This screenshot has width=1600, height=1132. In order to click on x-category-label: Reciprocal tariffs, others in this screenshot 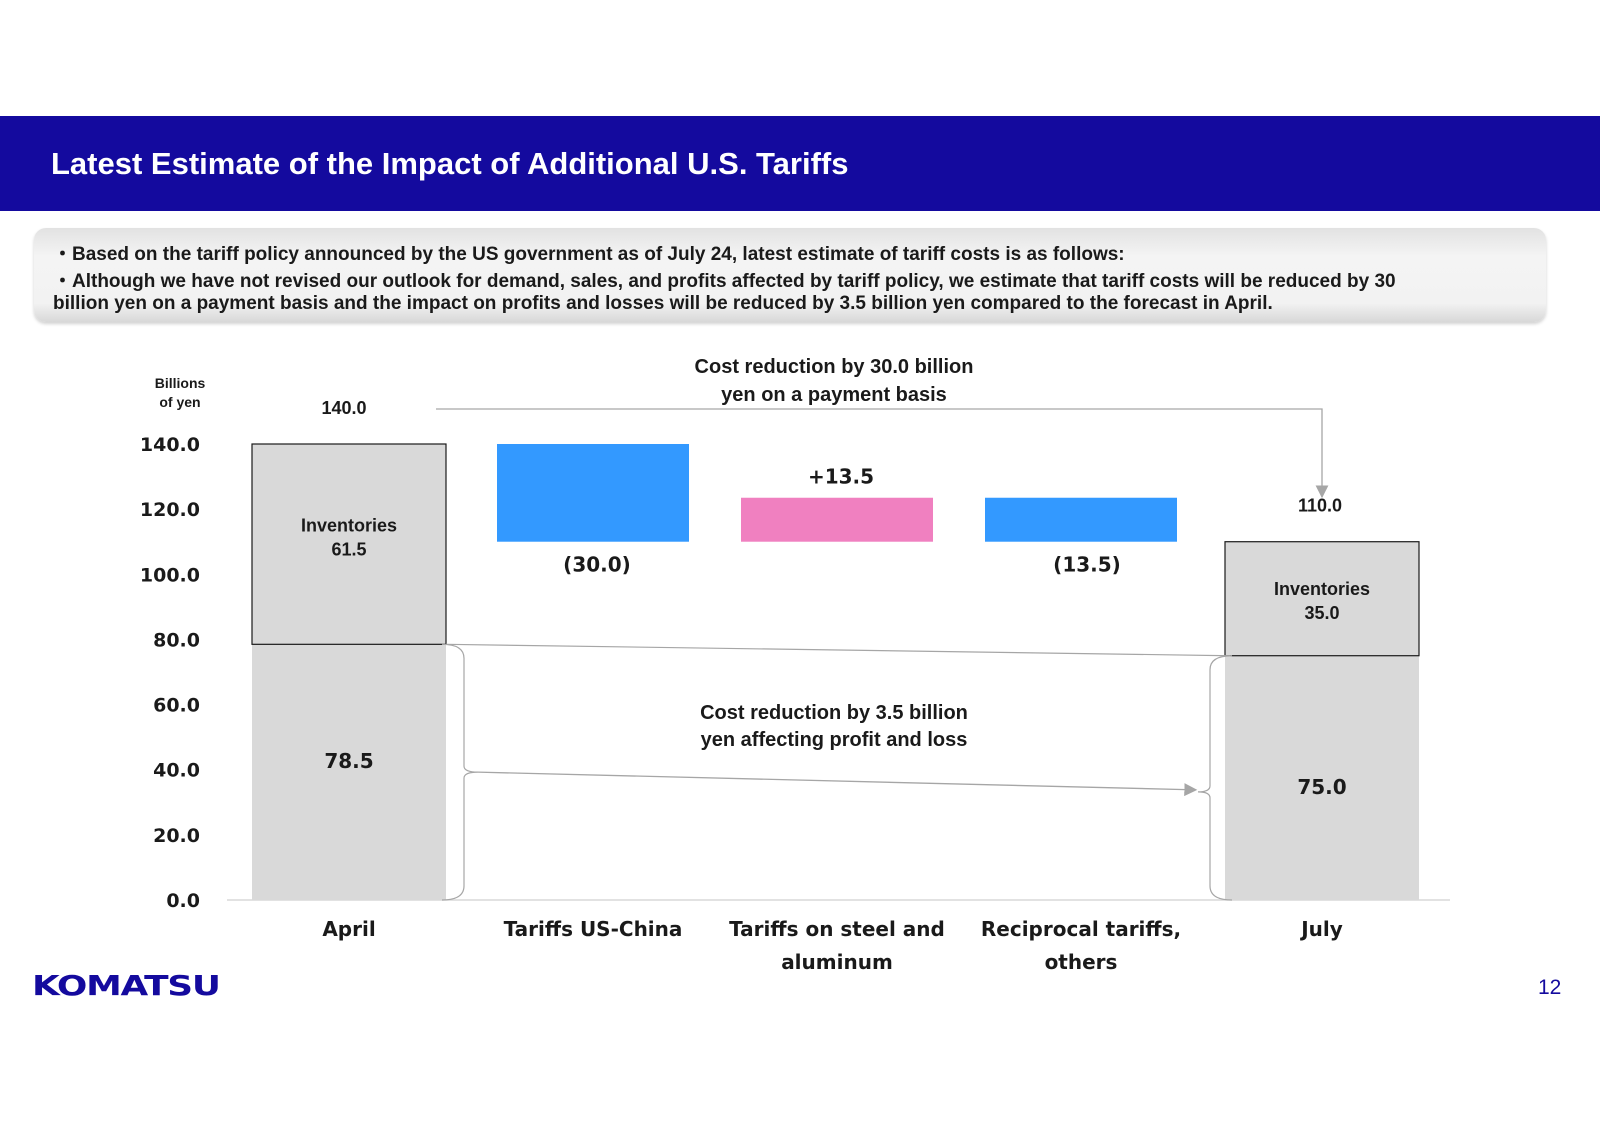, I will do `click(1081, 945)`.